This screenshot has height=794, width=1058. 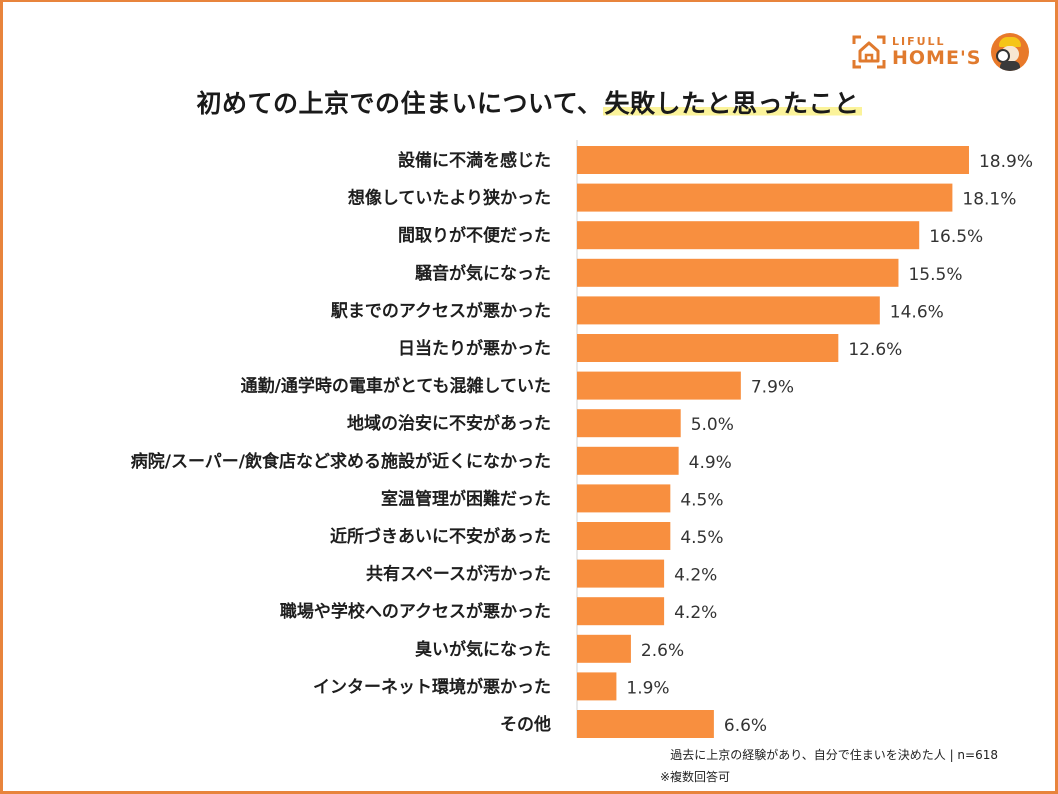 I want to click on value-label: 16.5%, so click(x=956, y=237).